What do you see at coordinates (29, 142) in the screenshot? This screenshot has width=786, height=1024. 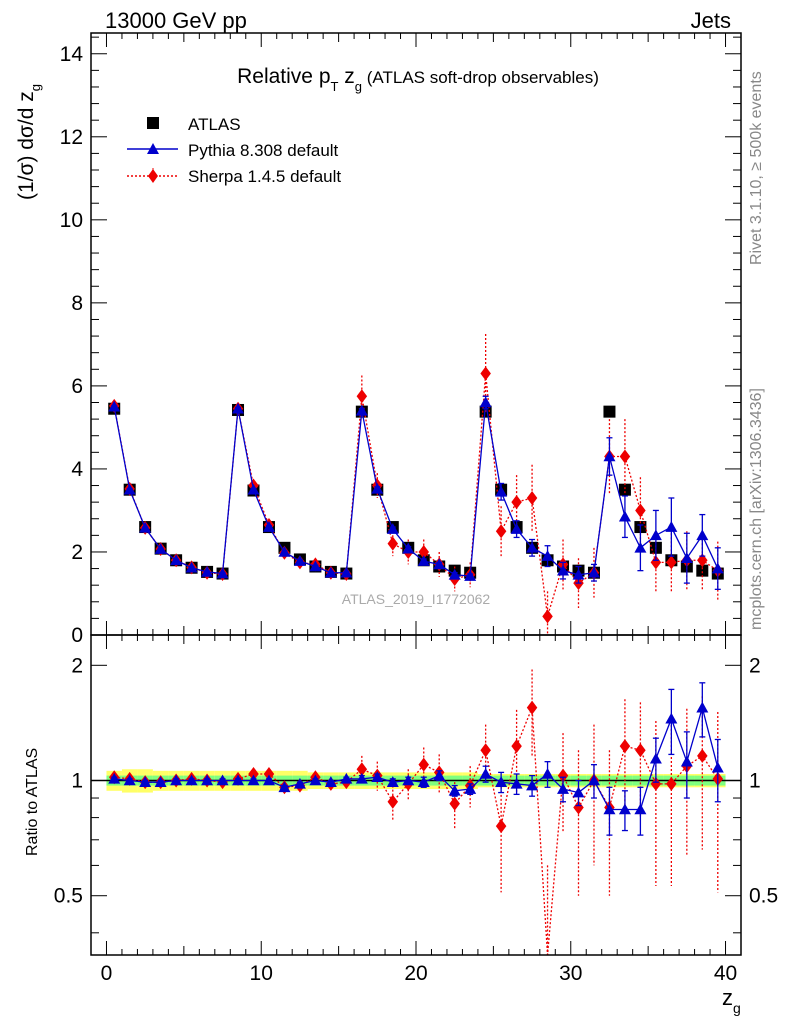 I see `main-ylabel: (1/σ) dσ/d zg` at bounding box center [29, 142].